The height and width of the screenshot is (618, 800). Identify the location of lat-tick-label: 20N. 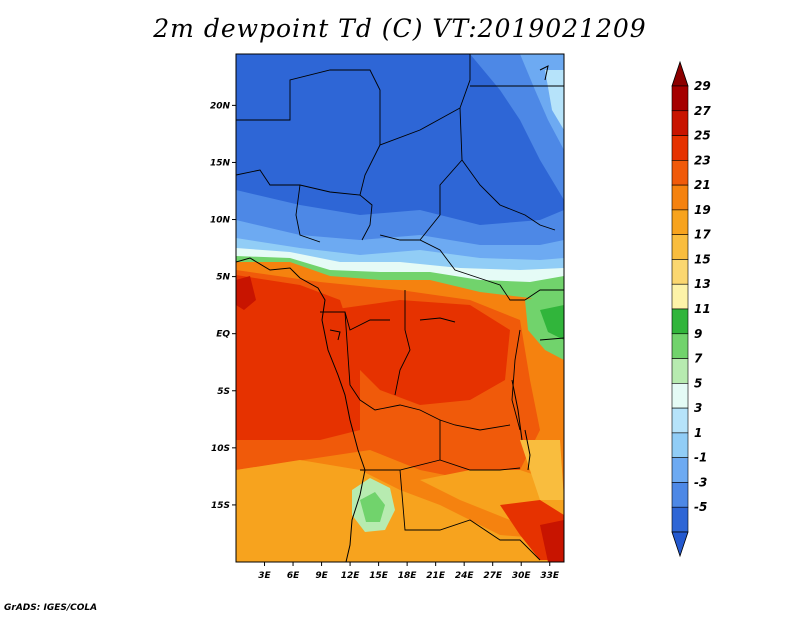
(220, 106).